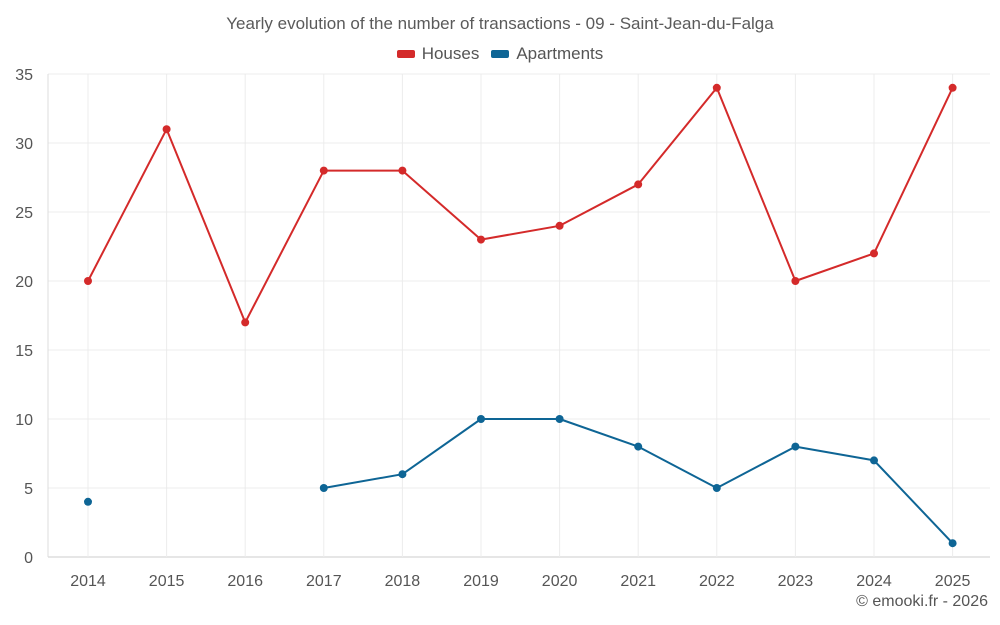  Describe the element at coordinates (24, 213) in the screenshot. I see `y-tick-label: 25` at that location.